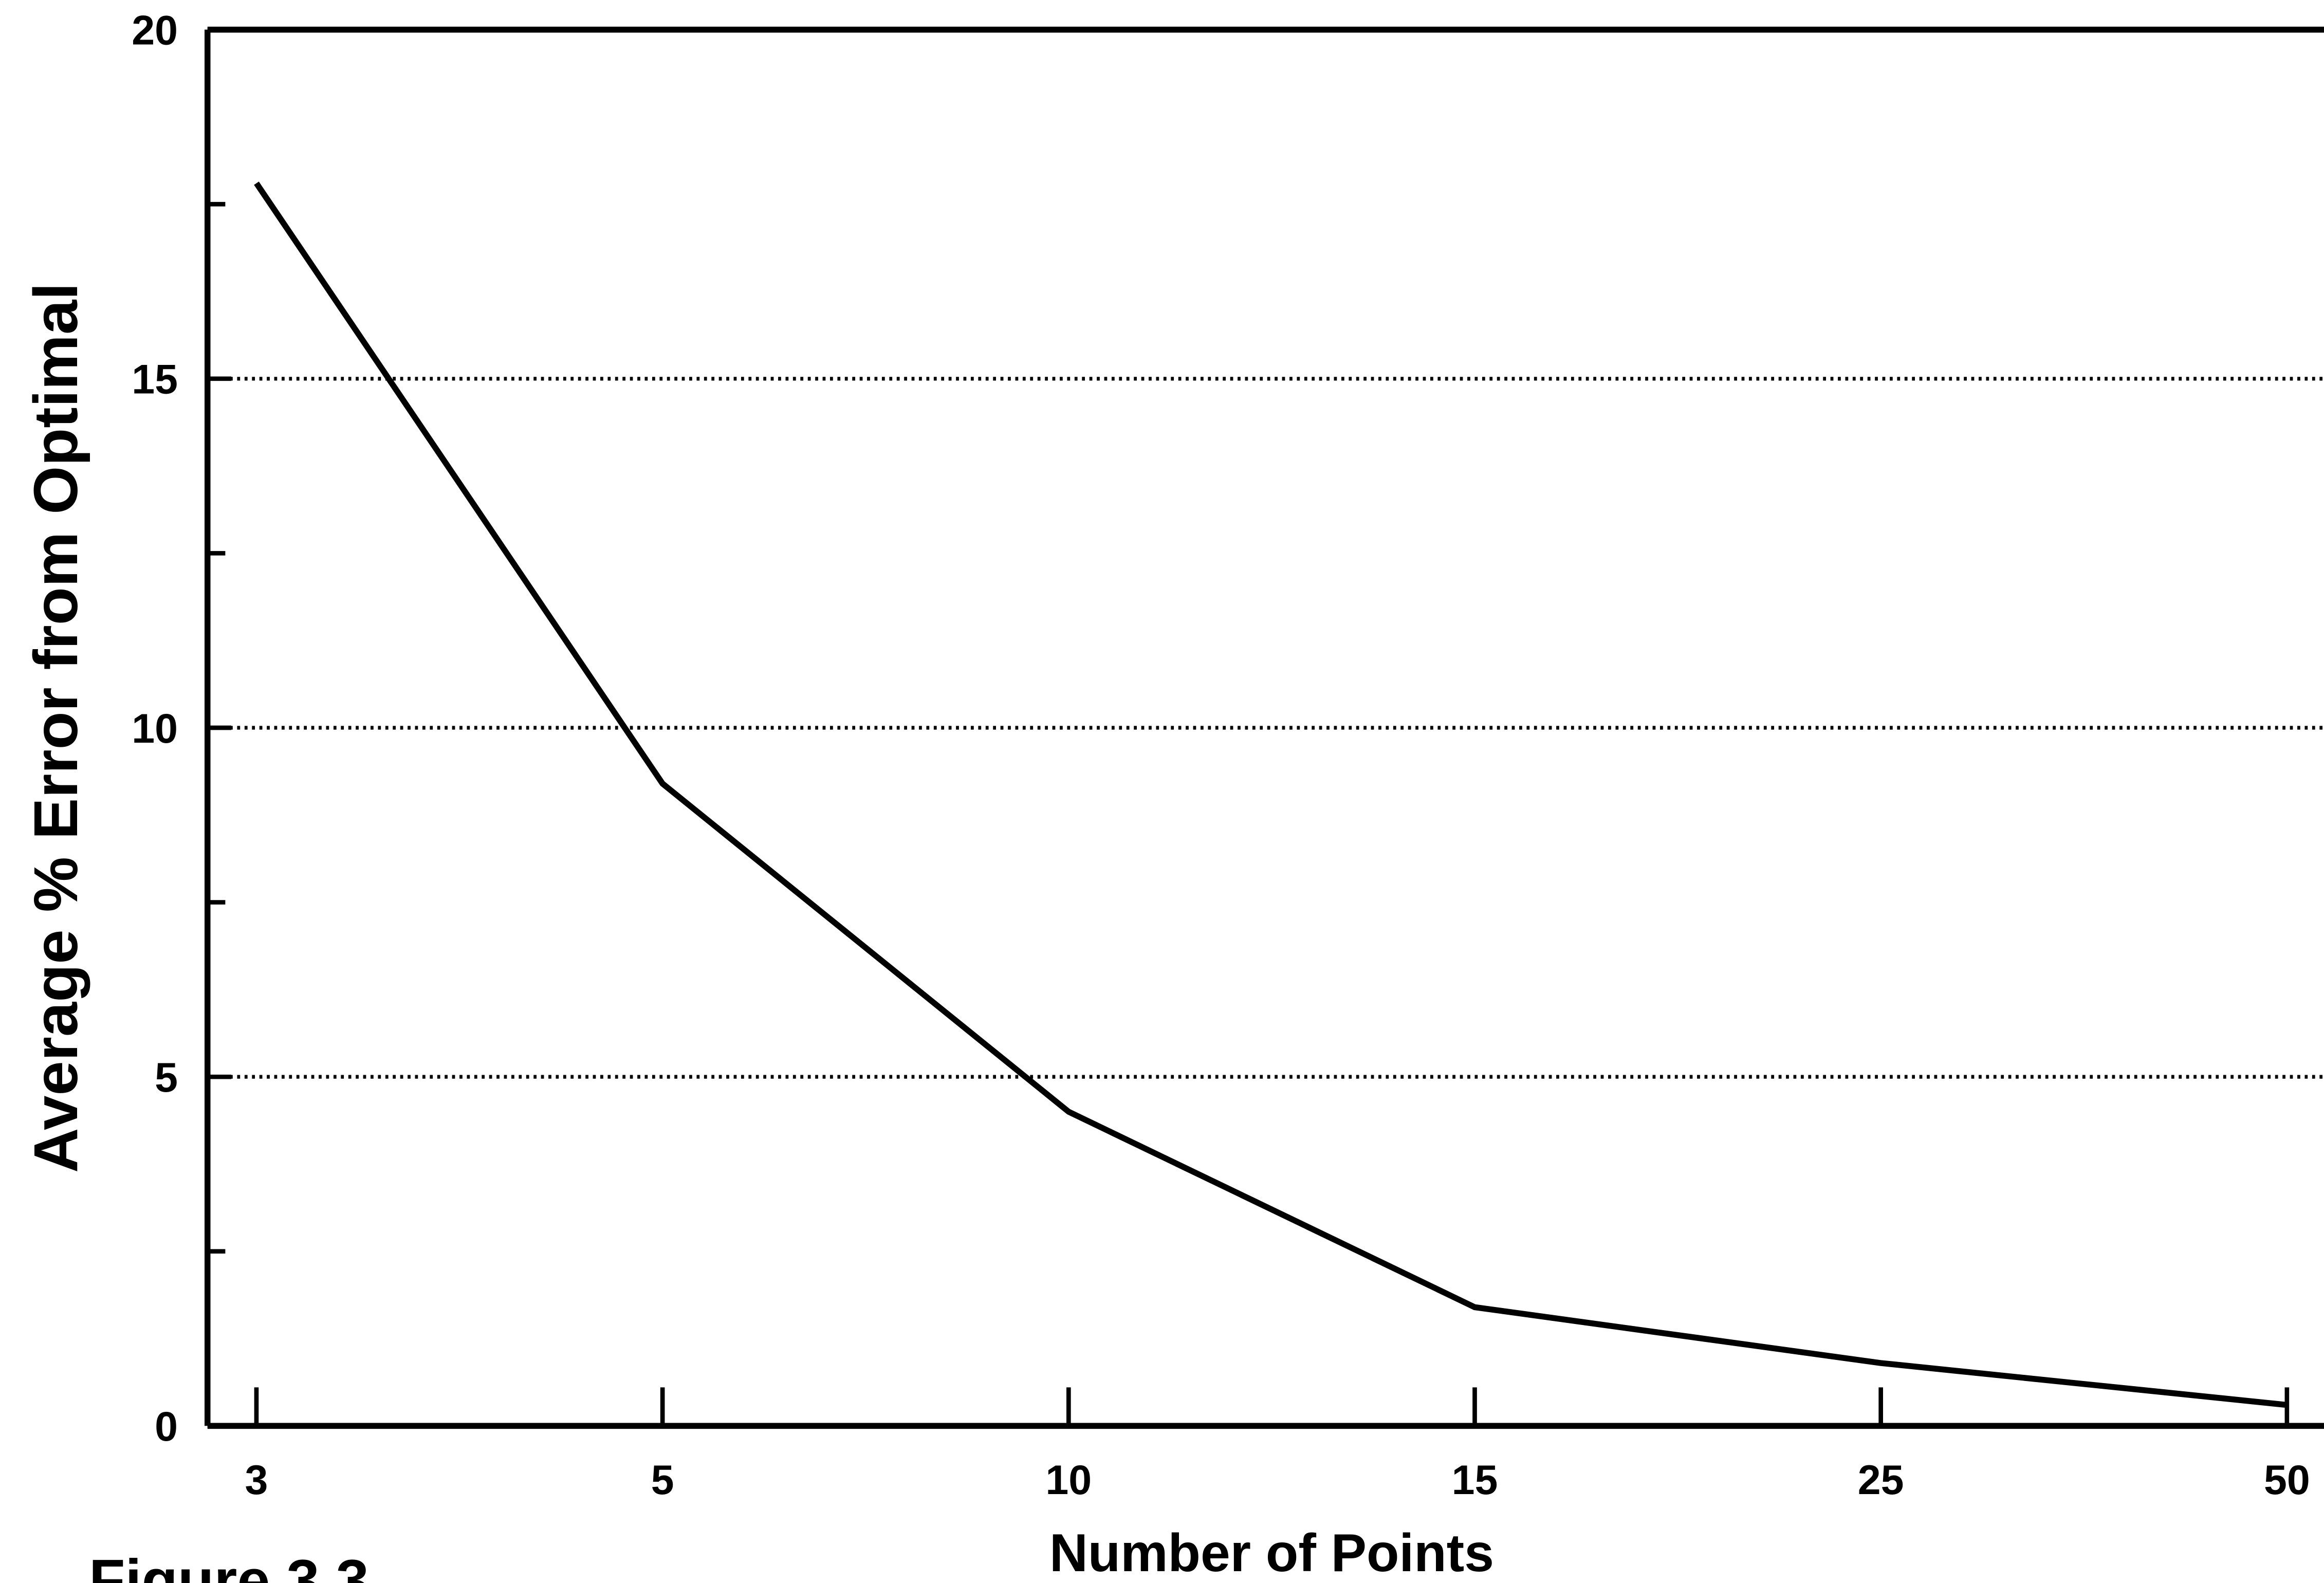 Image resolution: width=2324 pixels, height=1583 pixels. Describe the element at coordinates (1272, 1553) in the screenshot. I see `x-axis-label: Number of Points` at that location.